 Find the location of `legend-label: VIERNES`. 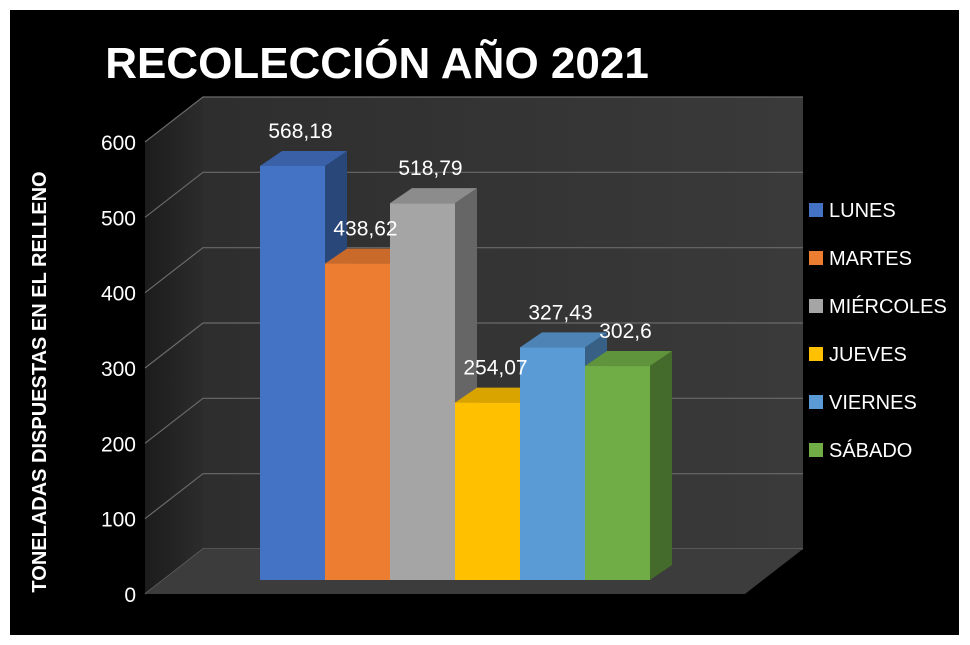

legend-label: VIERNES is located at coordinates (873, 403).